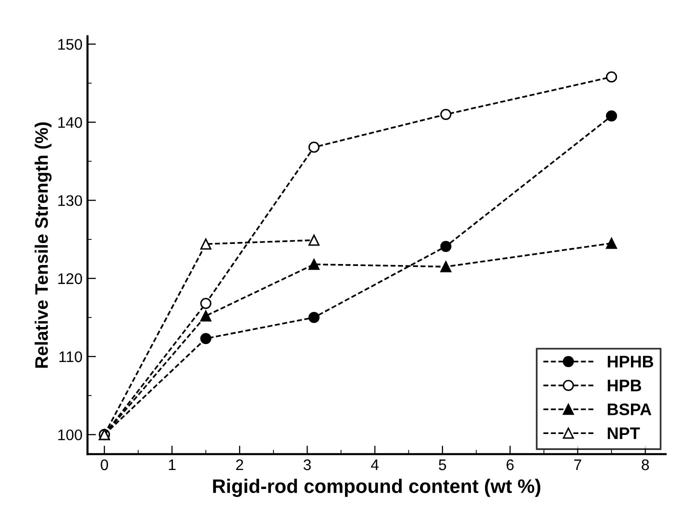 The height and width of the screenshot is (519, 673). I want to click on x-tick-label: 2, so click(240, 464).